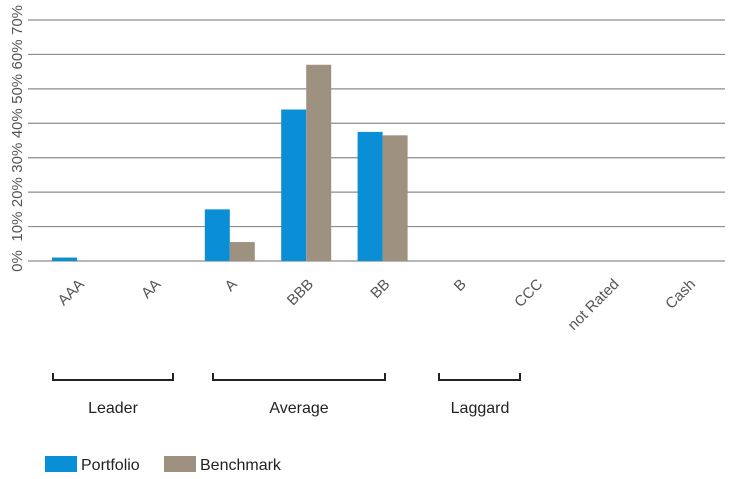 Image resolution: width=733 pixels, height=479 pixels. What do you see at coordinates (460, 285) in the screenshot?
I see `x-tick-label-b: B` at bounding box center [460, 285].